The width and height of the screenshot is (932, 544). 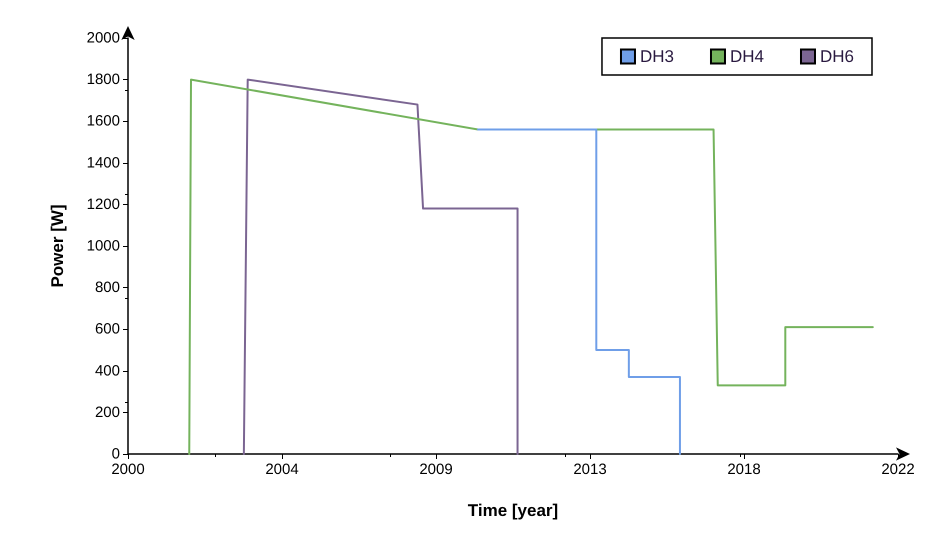 I want to click on x-axis-title: Time [year], so click(x=513, y=510).